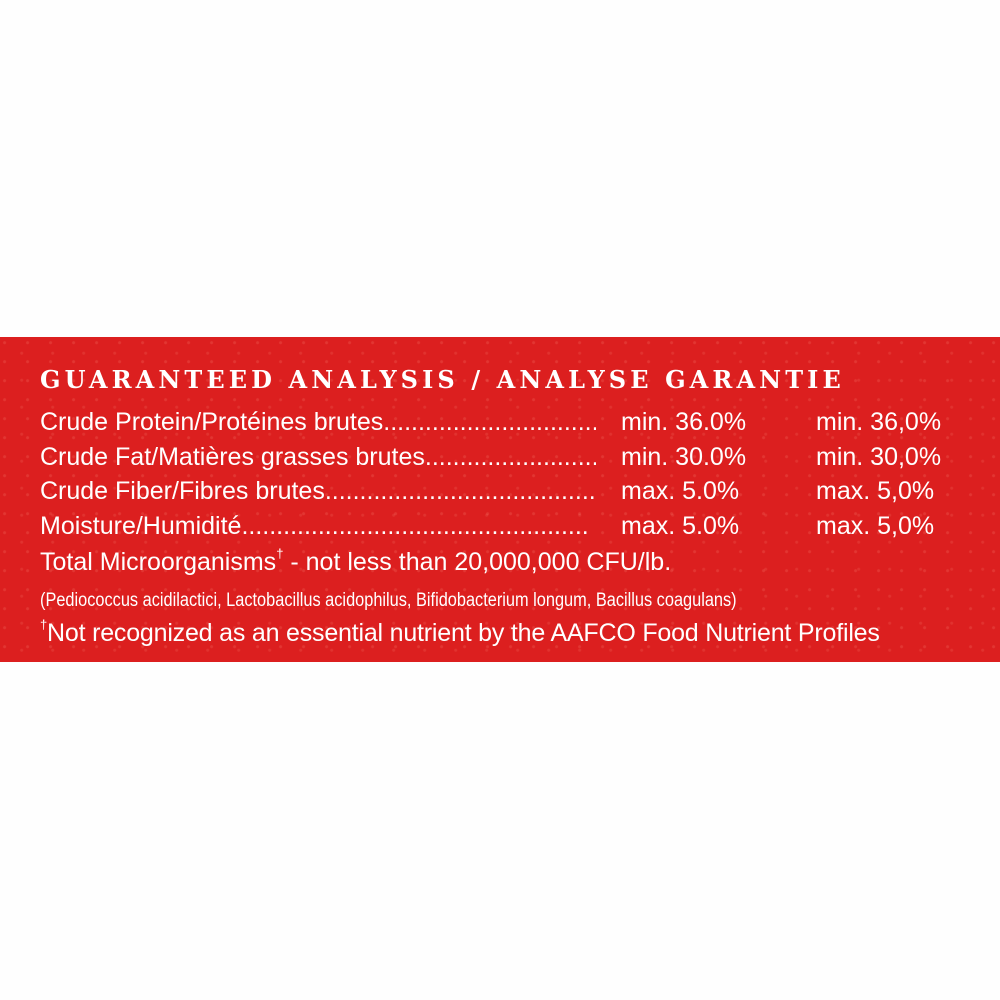 This screenshot has height=1000, width=1000. Describe the element at coordinates (232, 457) in the screenshot. I see `row-label: Crude Fat/Matières grasses brutes` at that location.